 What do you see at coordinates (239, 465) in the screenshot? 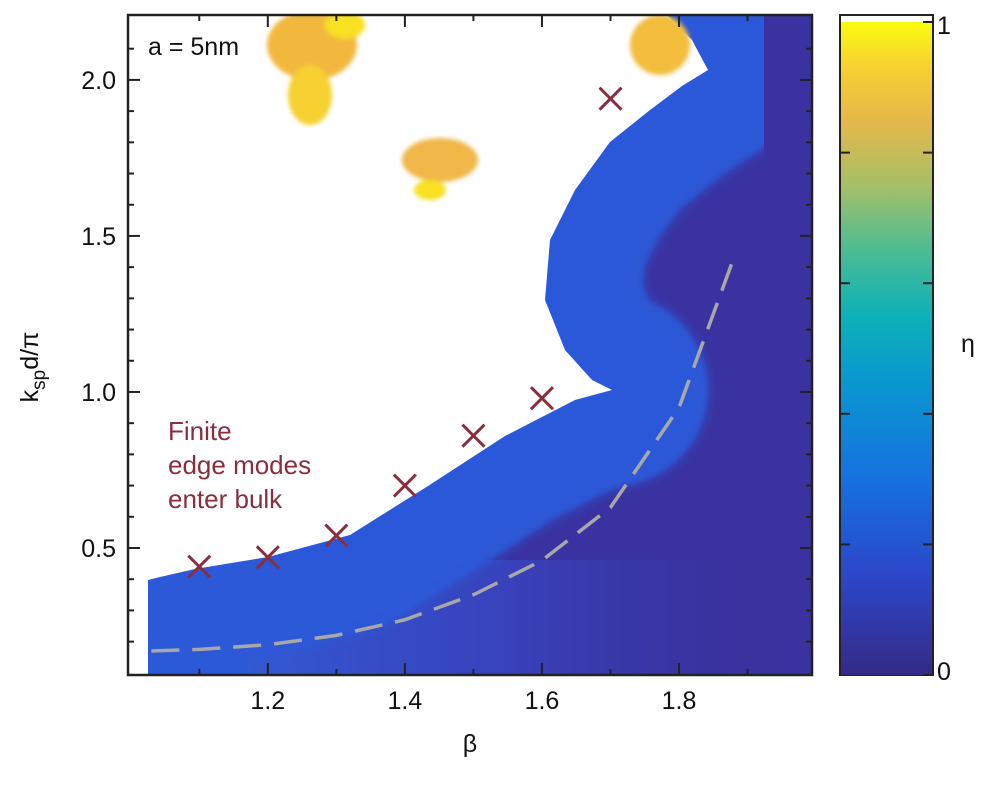
I see `annotation: edge modes` at bounding box center [239, 465].